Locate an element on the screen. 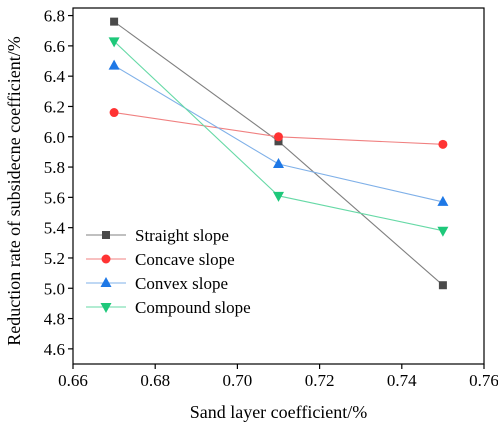 The height and width of the screenshot is (426, 498). x-tick-label: 0.70 is located at coordinates (238, 380).